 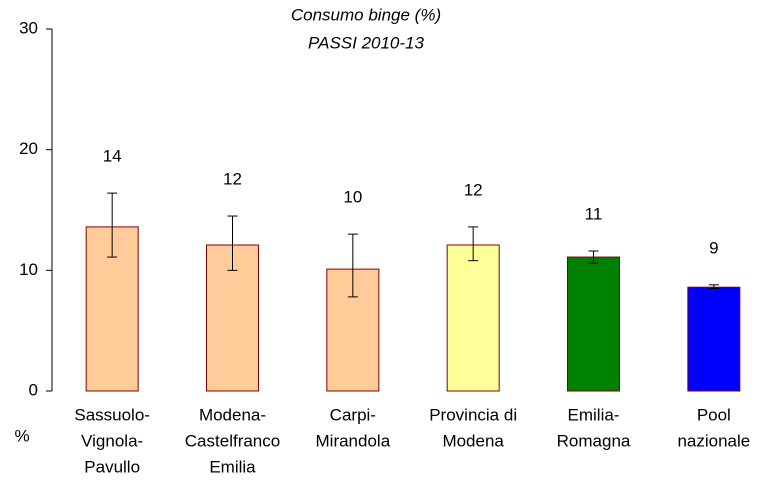 What do you see at coordinates (112, 440) in the screenshot?
I see `x-tick-label: Vignola-` at bounding box center [112, 440].